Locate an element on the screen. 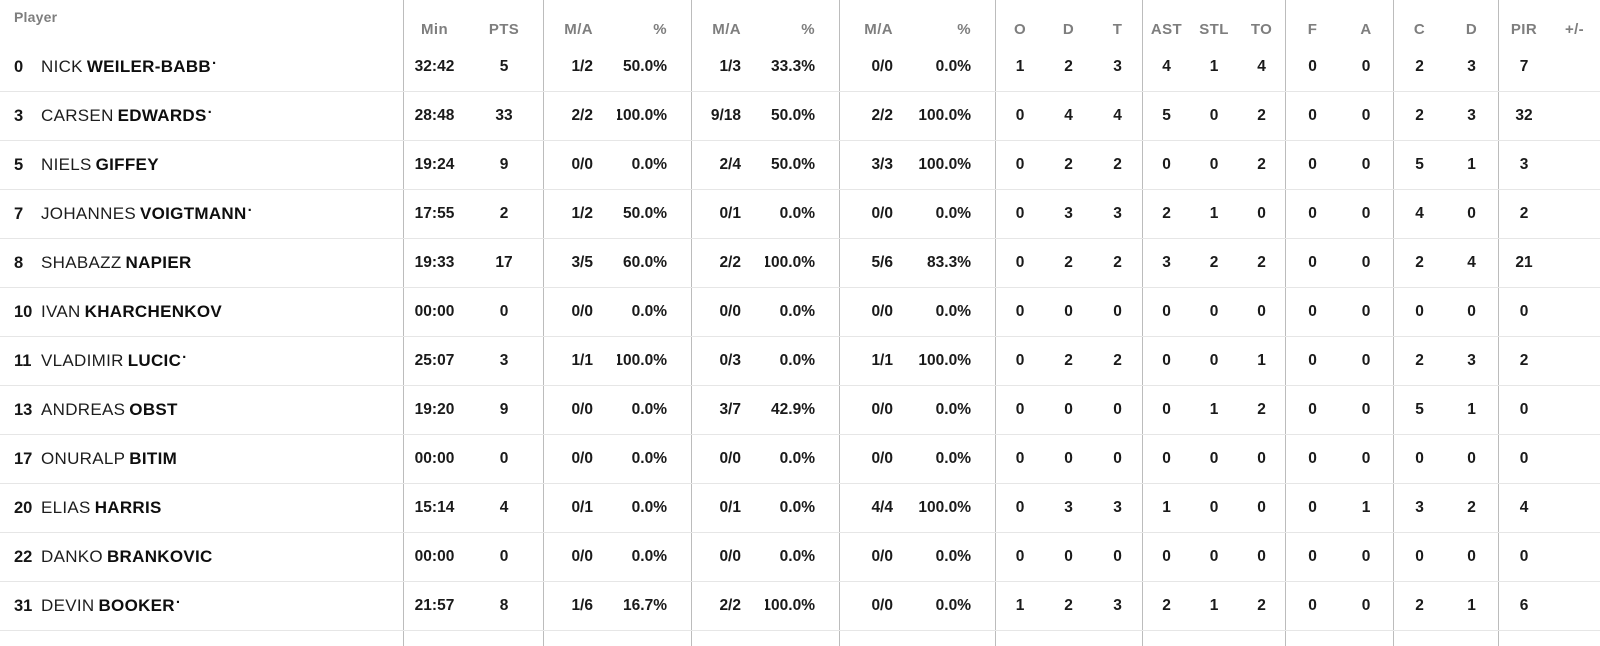  header-fouls: F is located at coordinates (1312, 21).